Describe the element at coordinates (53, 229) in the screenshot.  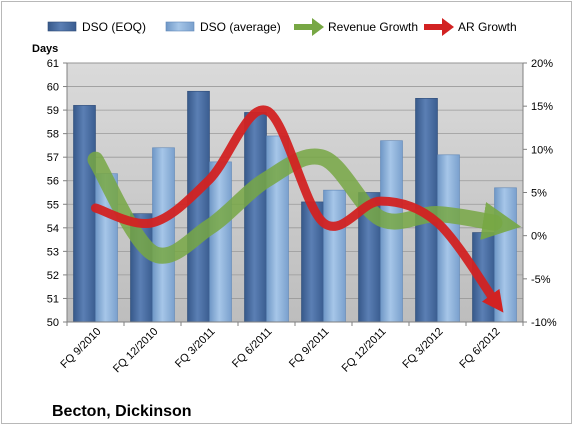
I see `y-tick-label: 54` at that location.